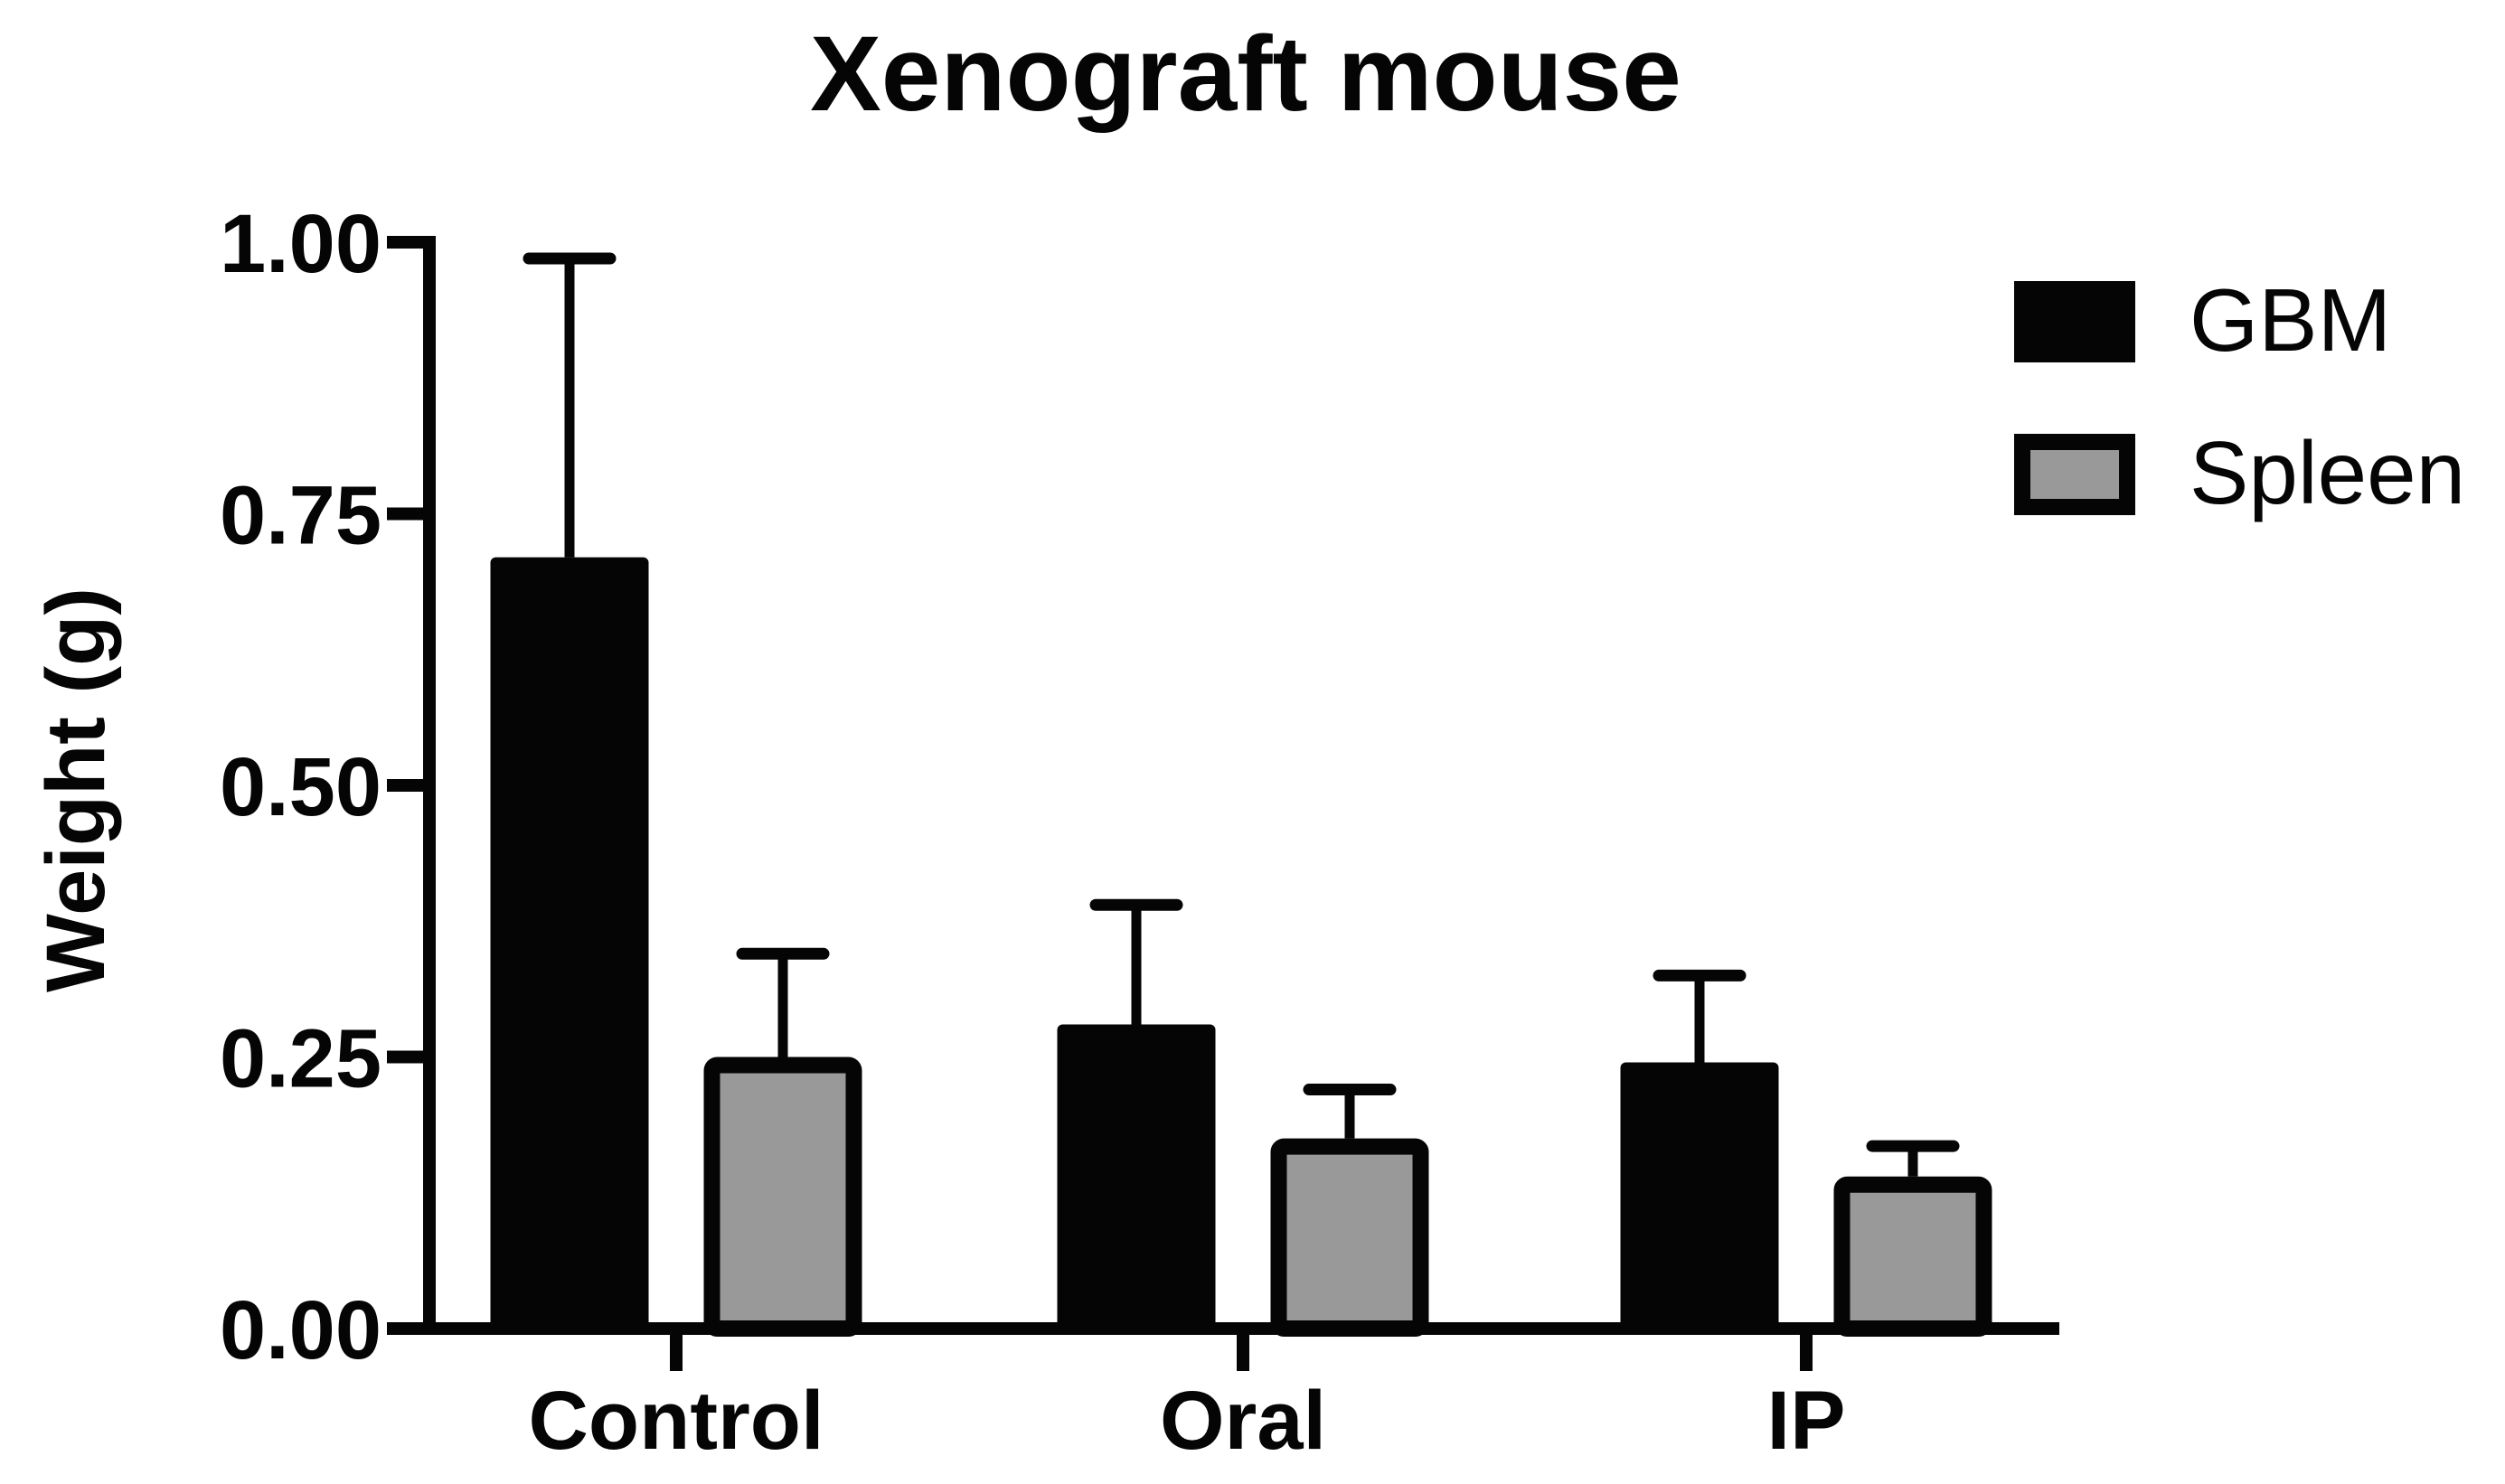  I want to click on x-tick-label-control: Control, so click(676, 1421).